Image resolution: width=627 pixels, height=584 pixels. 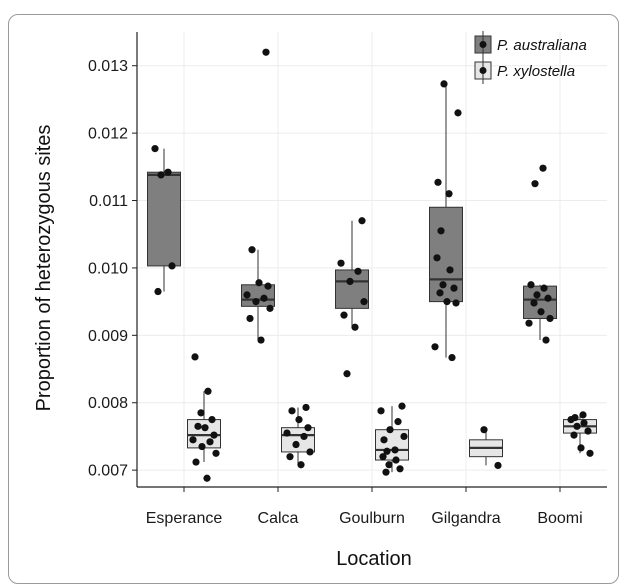 I want to click on legend-key-2-dot, so click(x=483, y=70).